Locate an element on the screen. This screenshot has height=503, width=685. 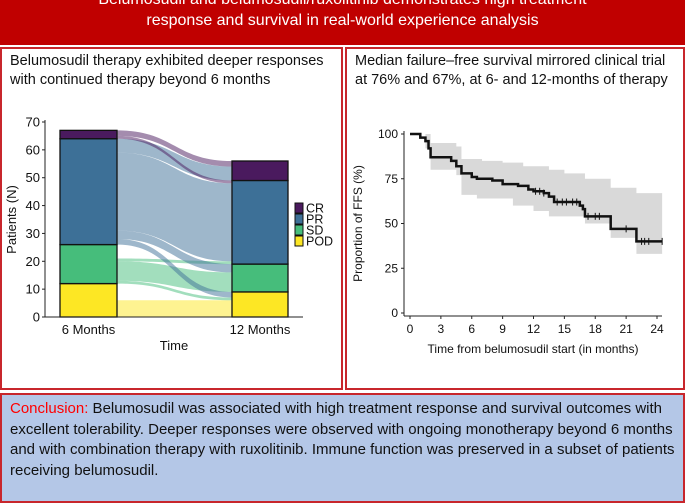
y-tick-label: 100 is located at coordinates (388, 134).